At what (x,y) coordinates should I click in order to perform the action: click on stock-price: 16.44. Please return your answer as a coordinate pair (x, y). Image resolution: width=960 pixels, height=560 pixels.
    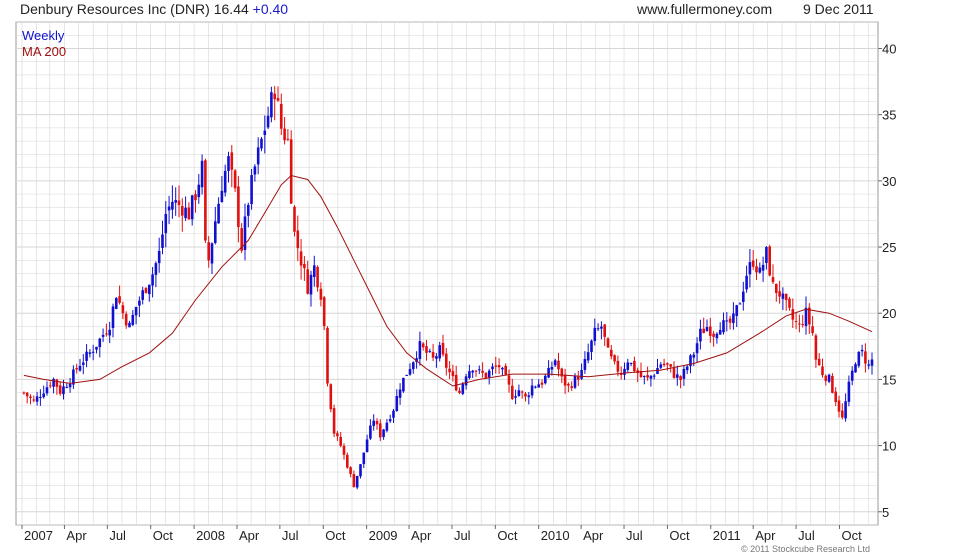
    Looking at the image, I should click on (231, 9).